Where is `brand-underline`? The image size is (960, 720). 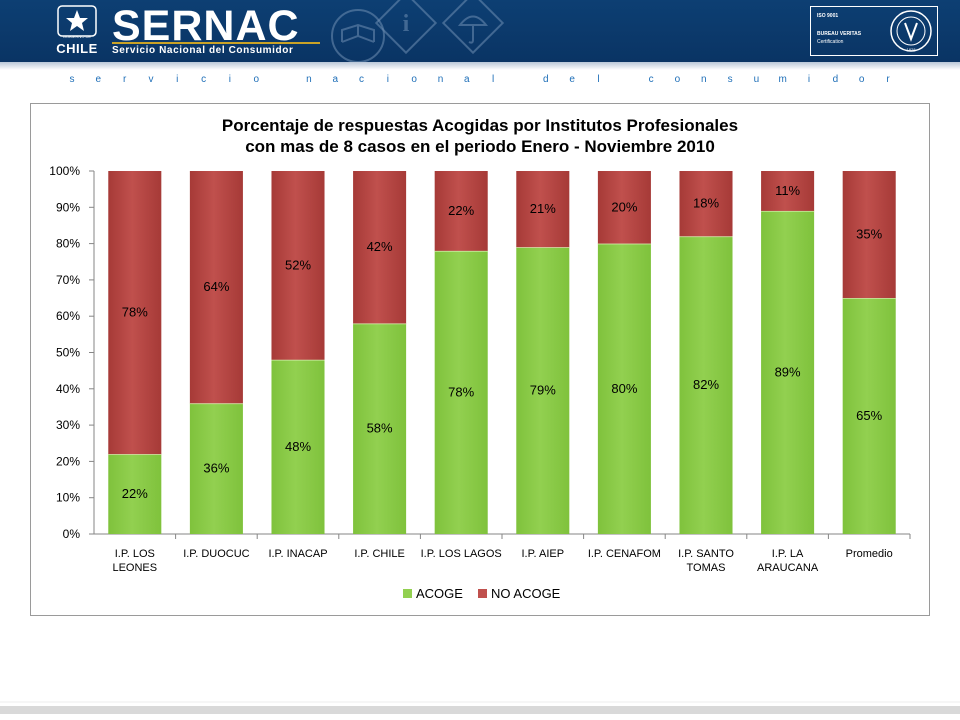
brand-underline is located at coordinates (216, 43).